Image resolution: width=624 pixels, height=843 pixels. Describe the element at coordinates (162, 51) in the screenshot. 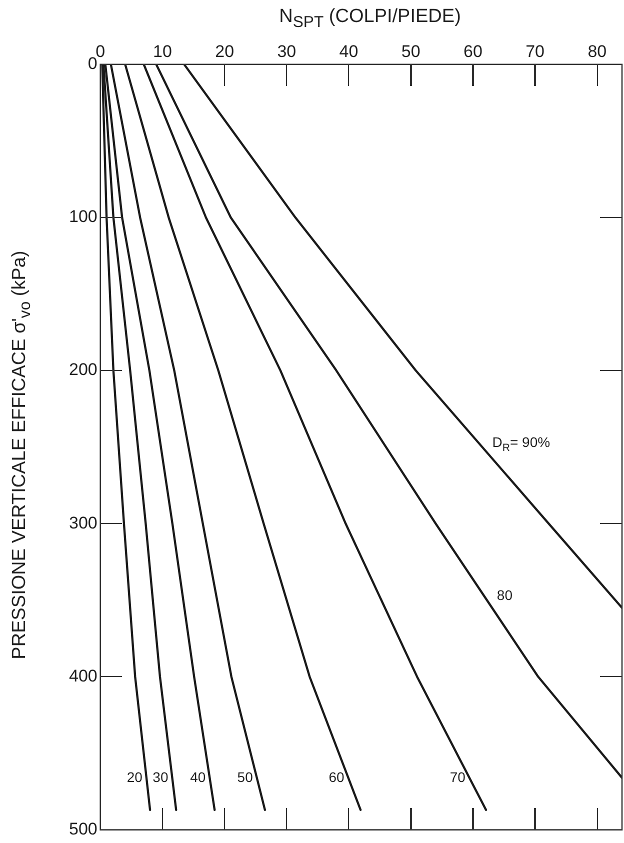

I see `x-tick-label: 10` at that location.